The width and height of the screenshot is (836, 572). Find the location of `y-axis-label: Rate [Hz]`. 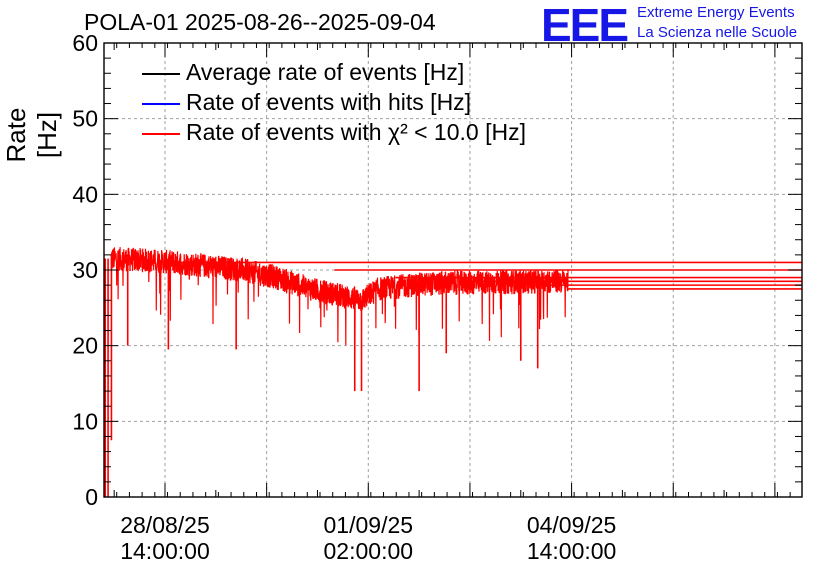

y-axis-label: Rate [Hz] is located at coordinates (31, 135).